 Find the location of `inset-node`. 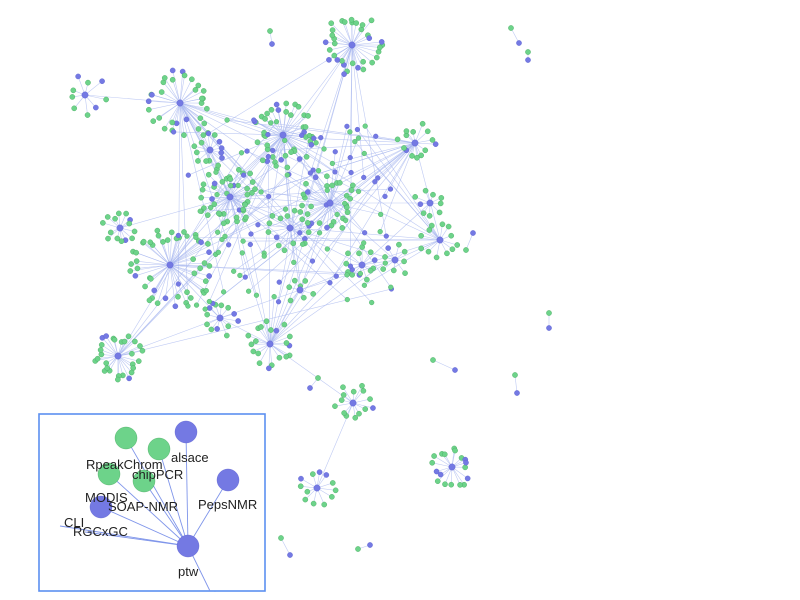

inset-node is located at coordinates (144, 481).